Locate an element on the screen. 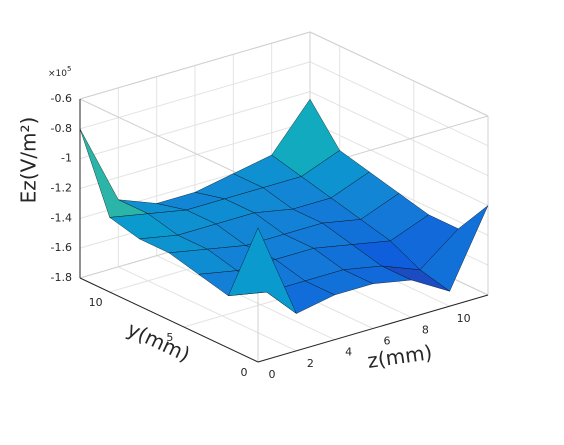  exponent-label: ×10⁵ is located at coordinates (59, 72).